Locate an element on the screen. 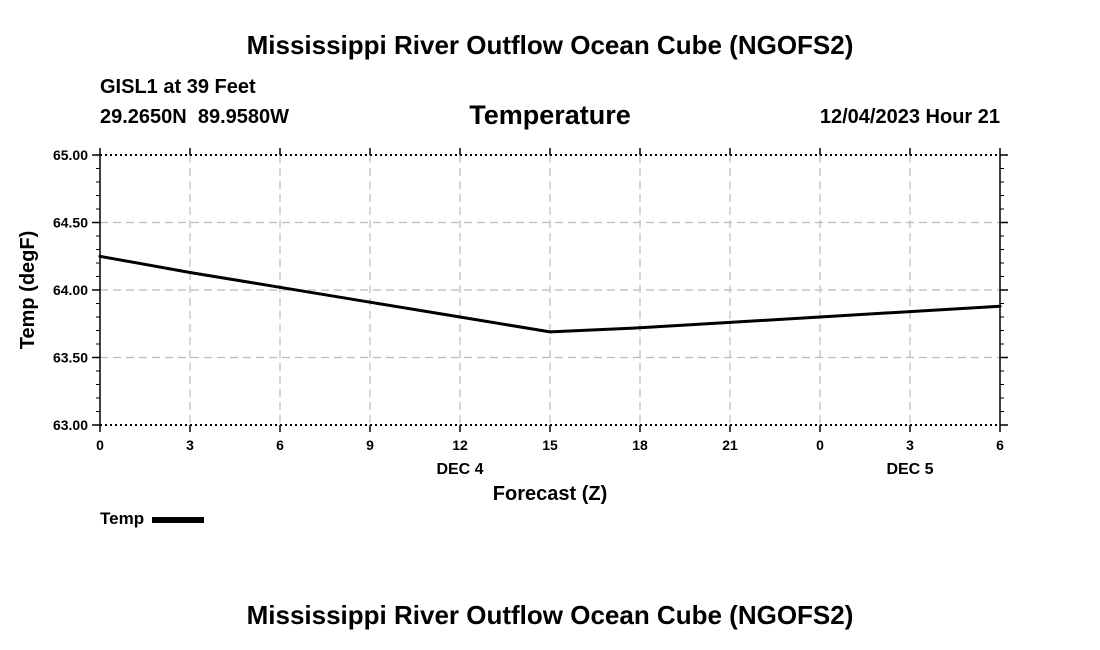 The height and width of the screenshot is (650, 1100). series-line-temp is located at coordinates (550, 294).